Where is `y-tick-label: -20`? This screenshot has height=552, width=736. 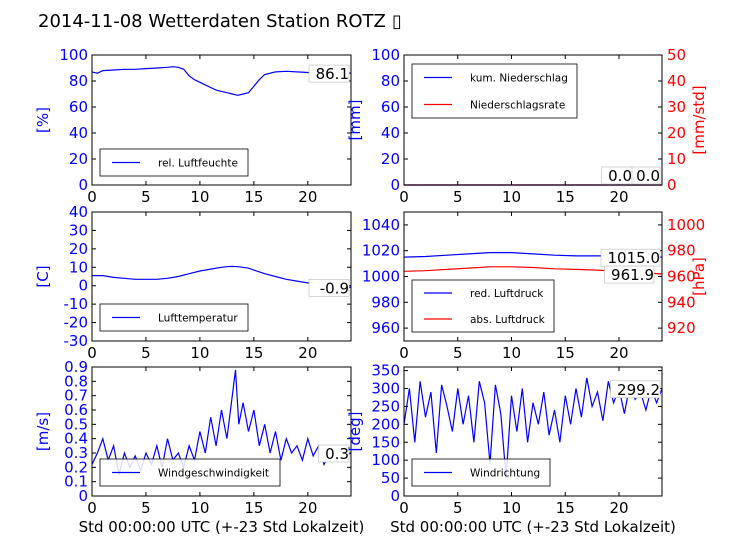
y-tick-label: -20 is located at coordinates (76, 323).